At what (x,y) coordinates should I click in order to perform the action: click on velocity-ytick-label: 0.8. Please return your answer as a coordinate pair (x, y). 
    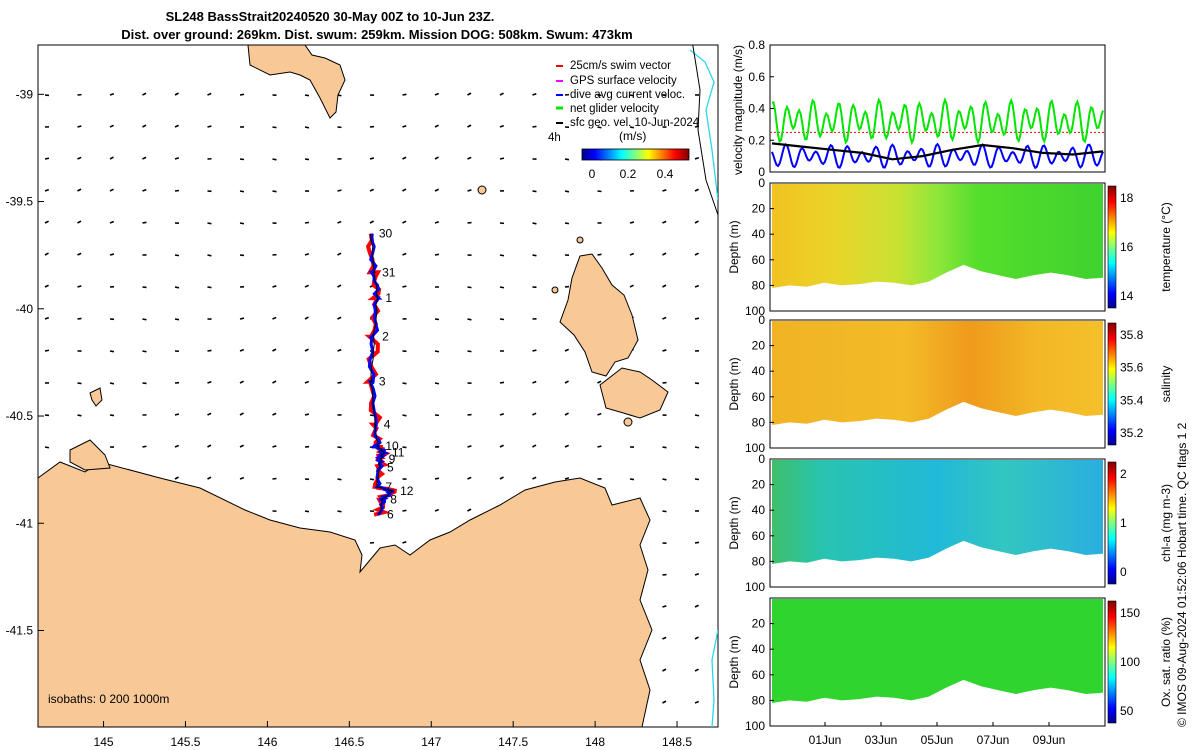
    Looking at the image, I should click on (756, 45).